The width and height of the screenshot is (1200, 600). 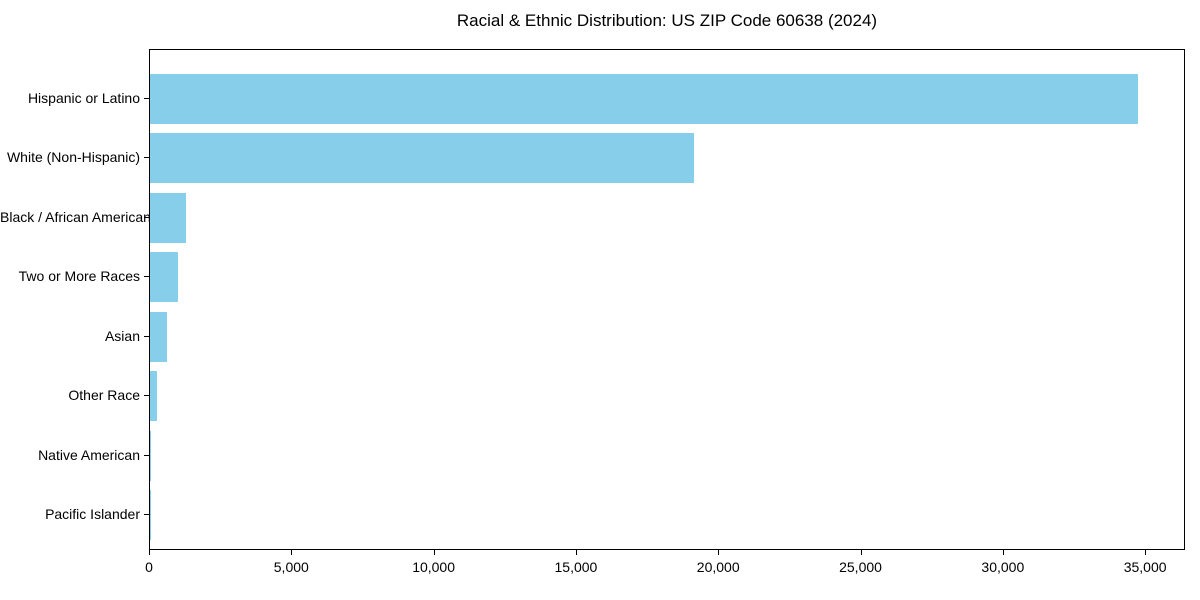 I want to click on bar-two-or-more-races, so click(x=164, y=277).